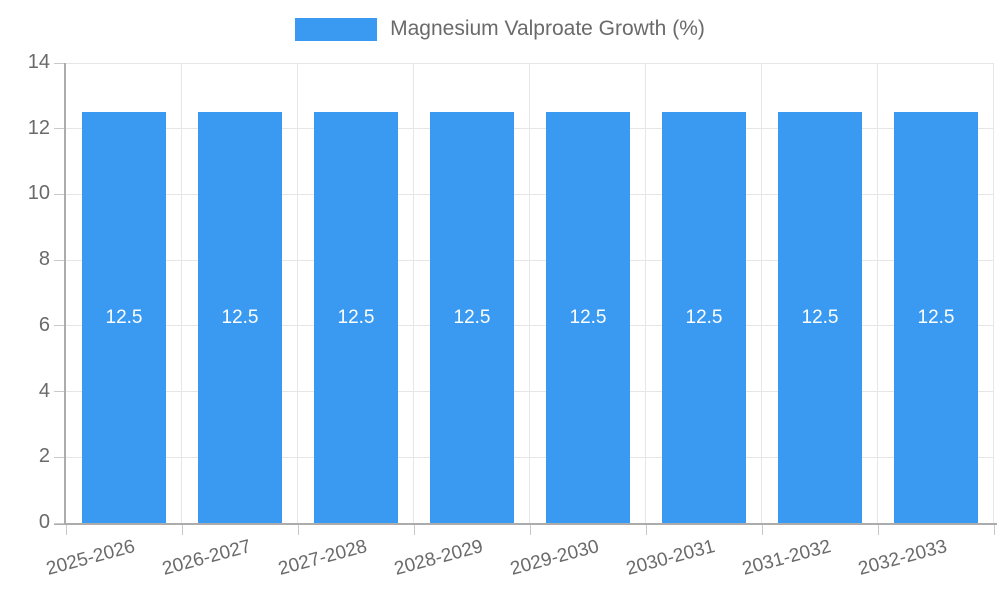 The image size is (1000, 600). Describe the element at coordinates (38, 127) in the screenshot. I see `y-tick-label: 12` at that location.